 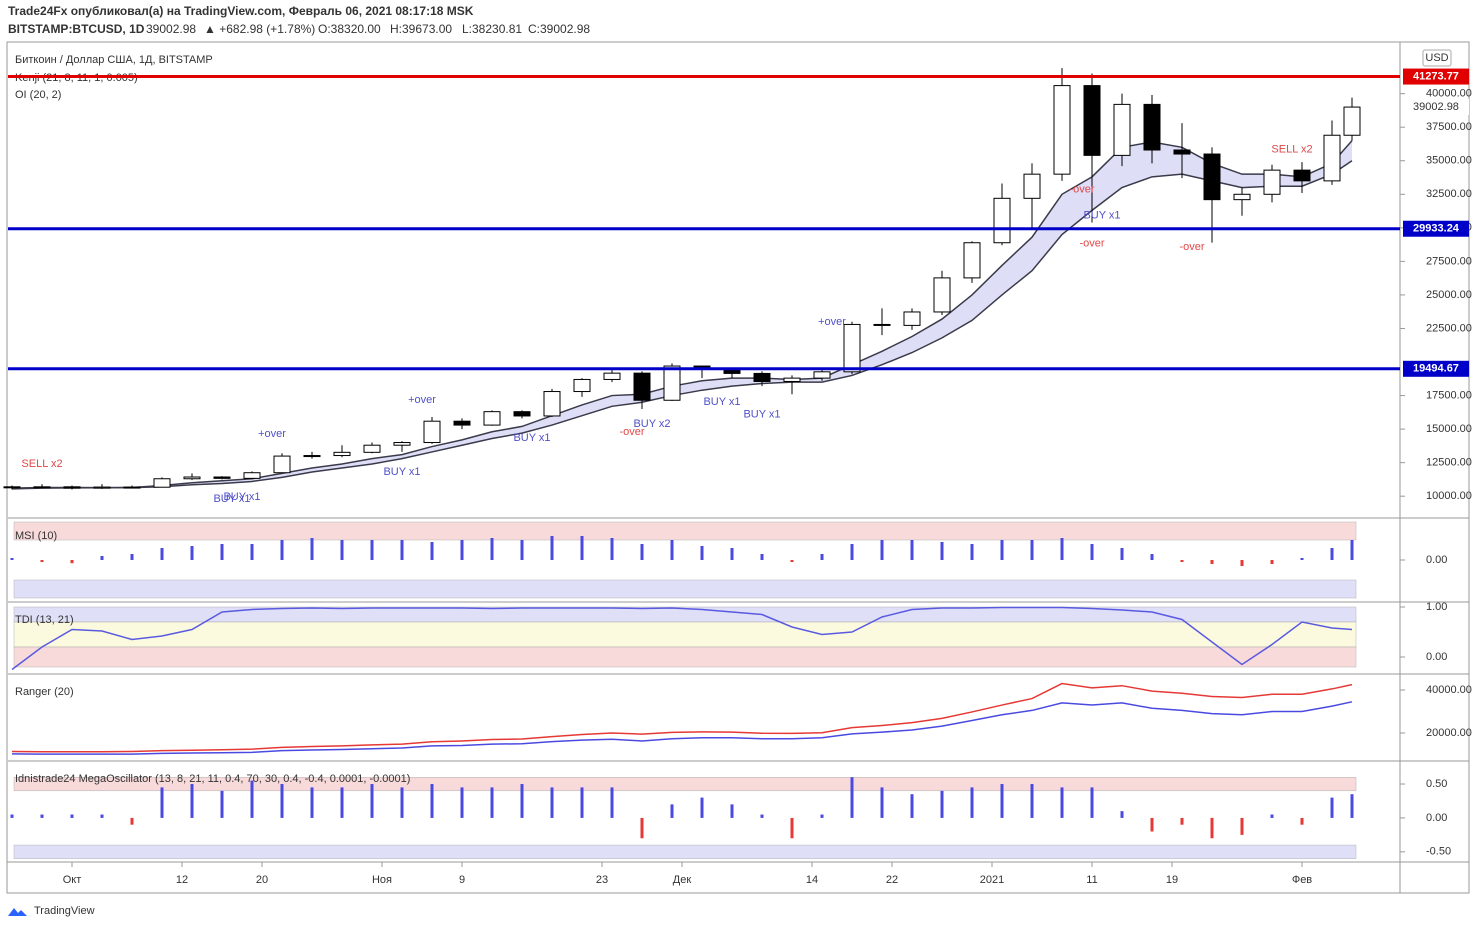 I want to click on y-tick-label: 10000.00, so click(x=1449, y=496).